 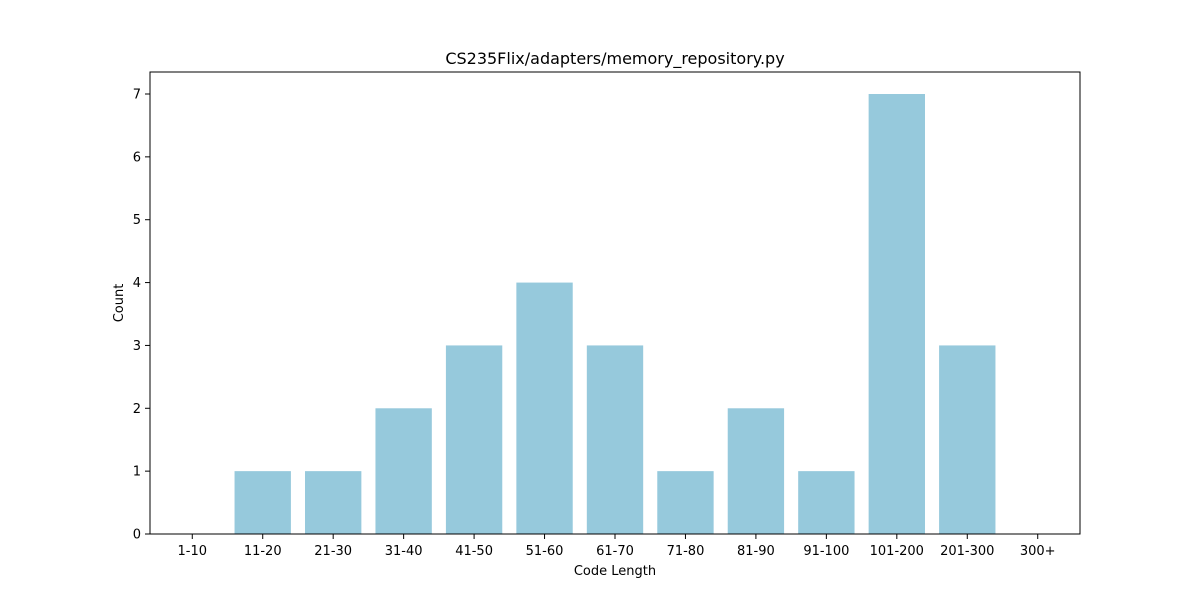 What do you see at coordinates (137, 346) in the screenshot?
I see `y-tick-label: 3` at bounding box center [137, 346].